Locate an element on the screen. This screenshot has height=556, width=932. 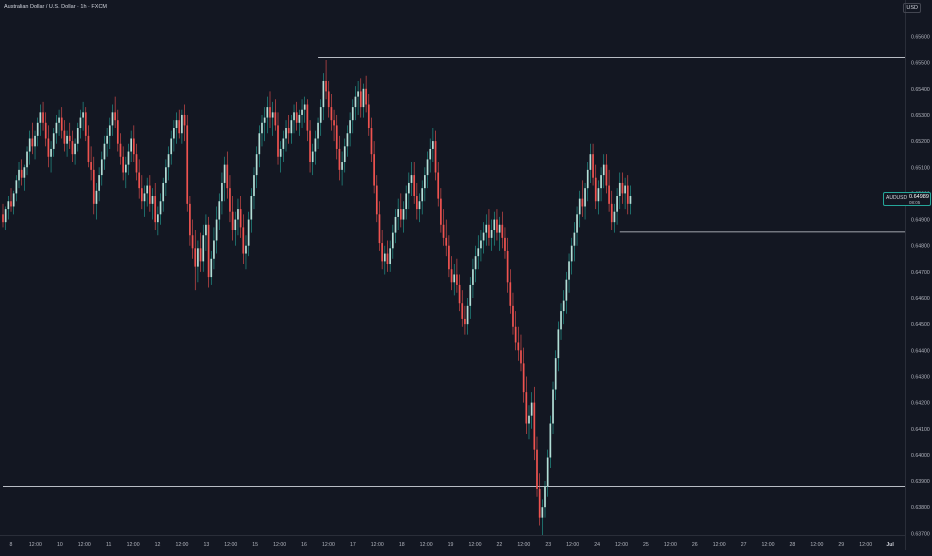
price-label: 0.65500 is located at coordinates (920, 64).